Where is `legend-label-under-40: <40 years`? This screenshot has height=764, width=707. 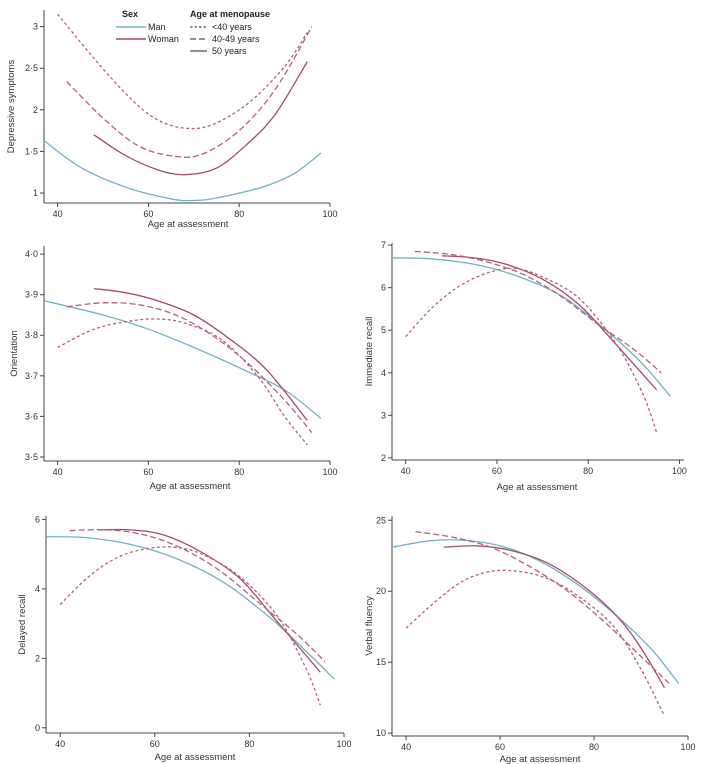 legend-label-under-40: <40 years is located at coordinates (232, 27).